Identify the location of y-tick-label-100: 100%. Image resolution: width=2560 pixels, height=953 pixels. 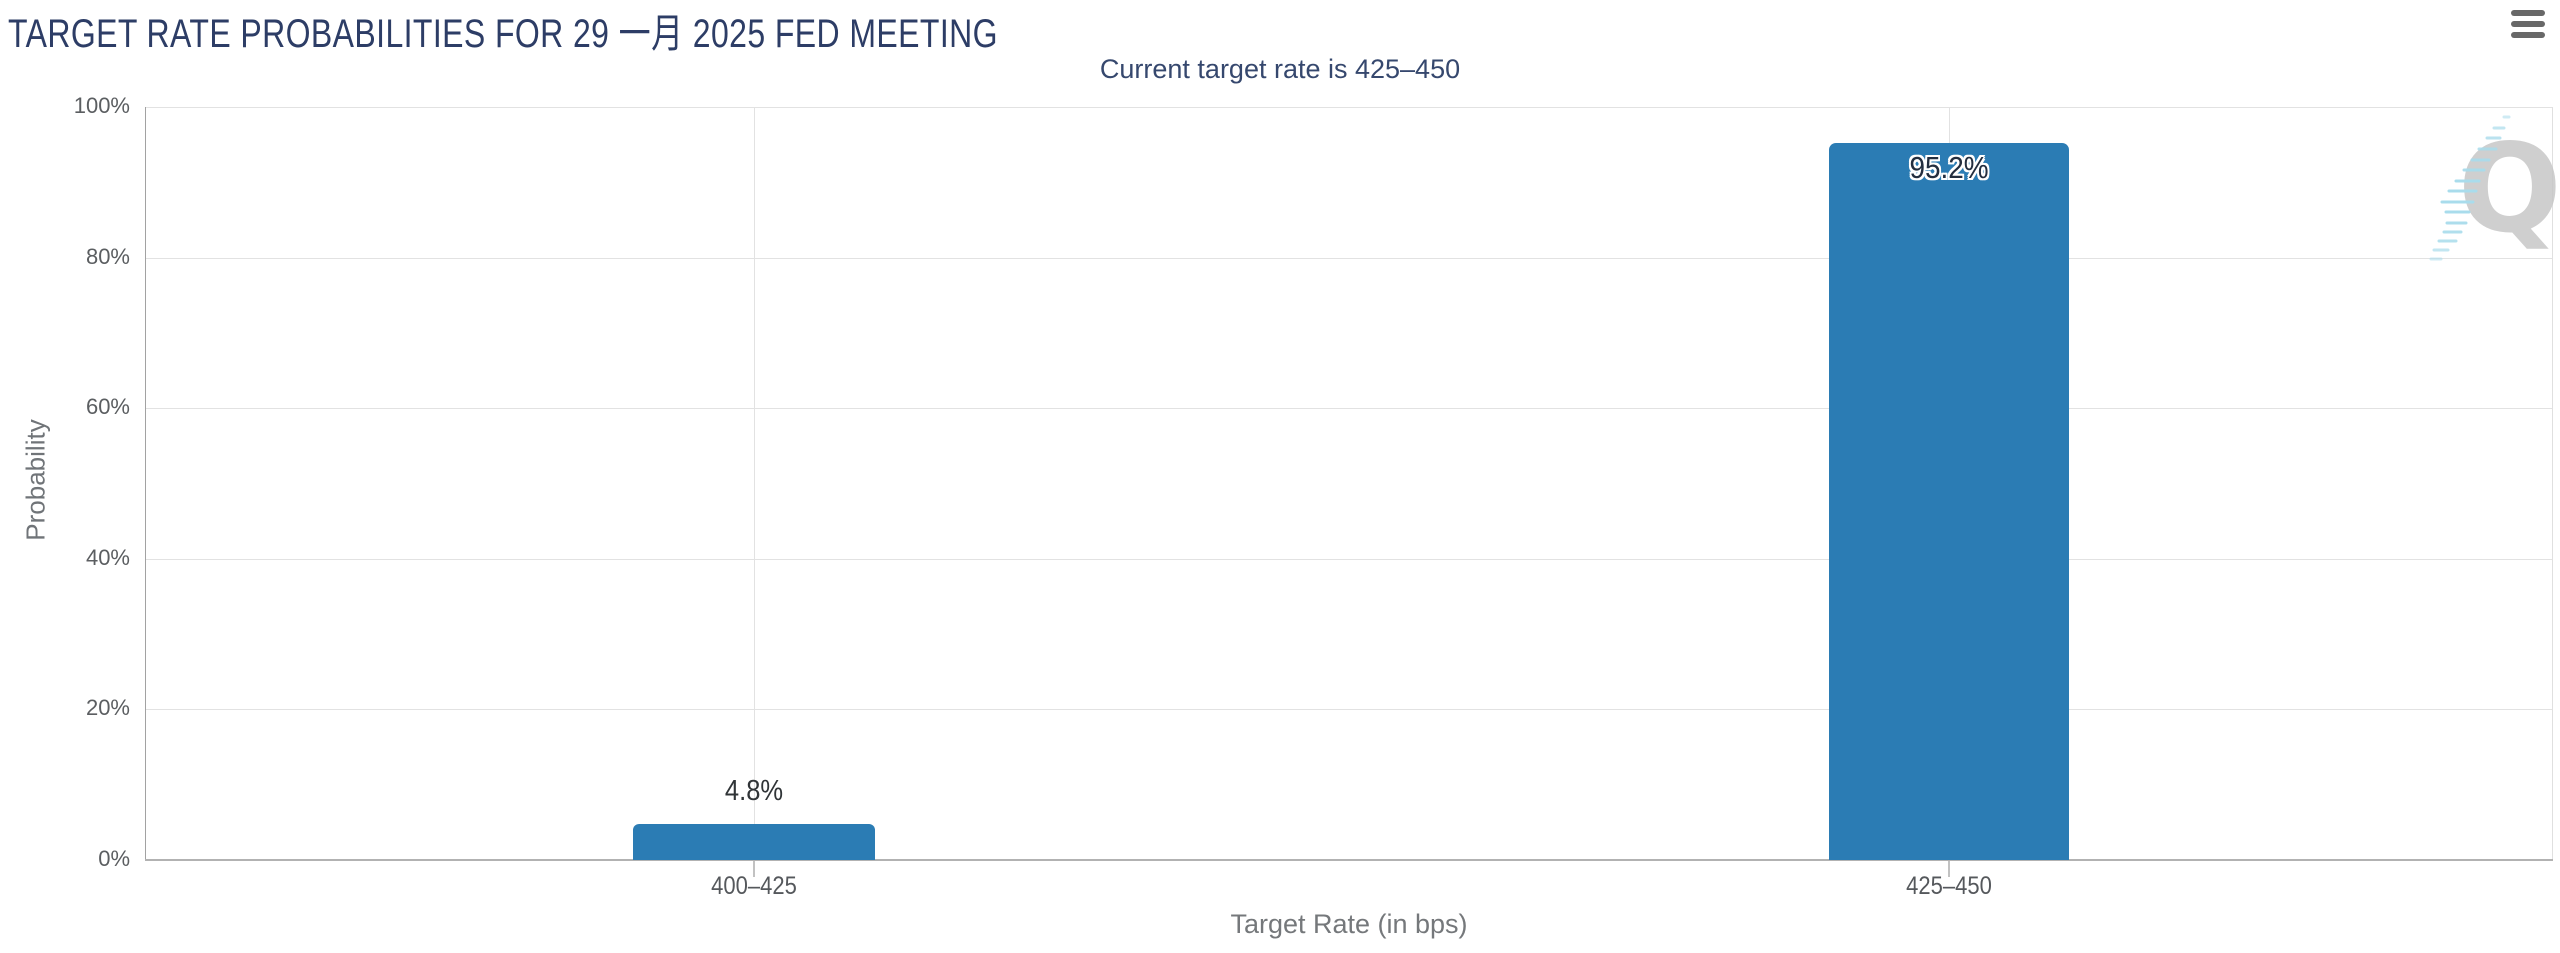
(101, 105).